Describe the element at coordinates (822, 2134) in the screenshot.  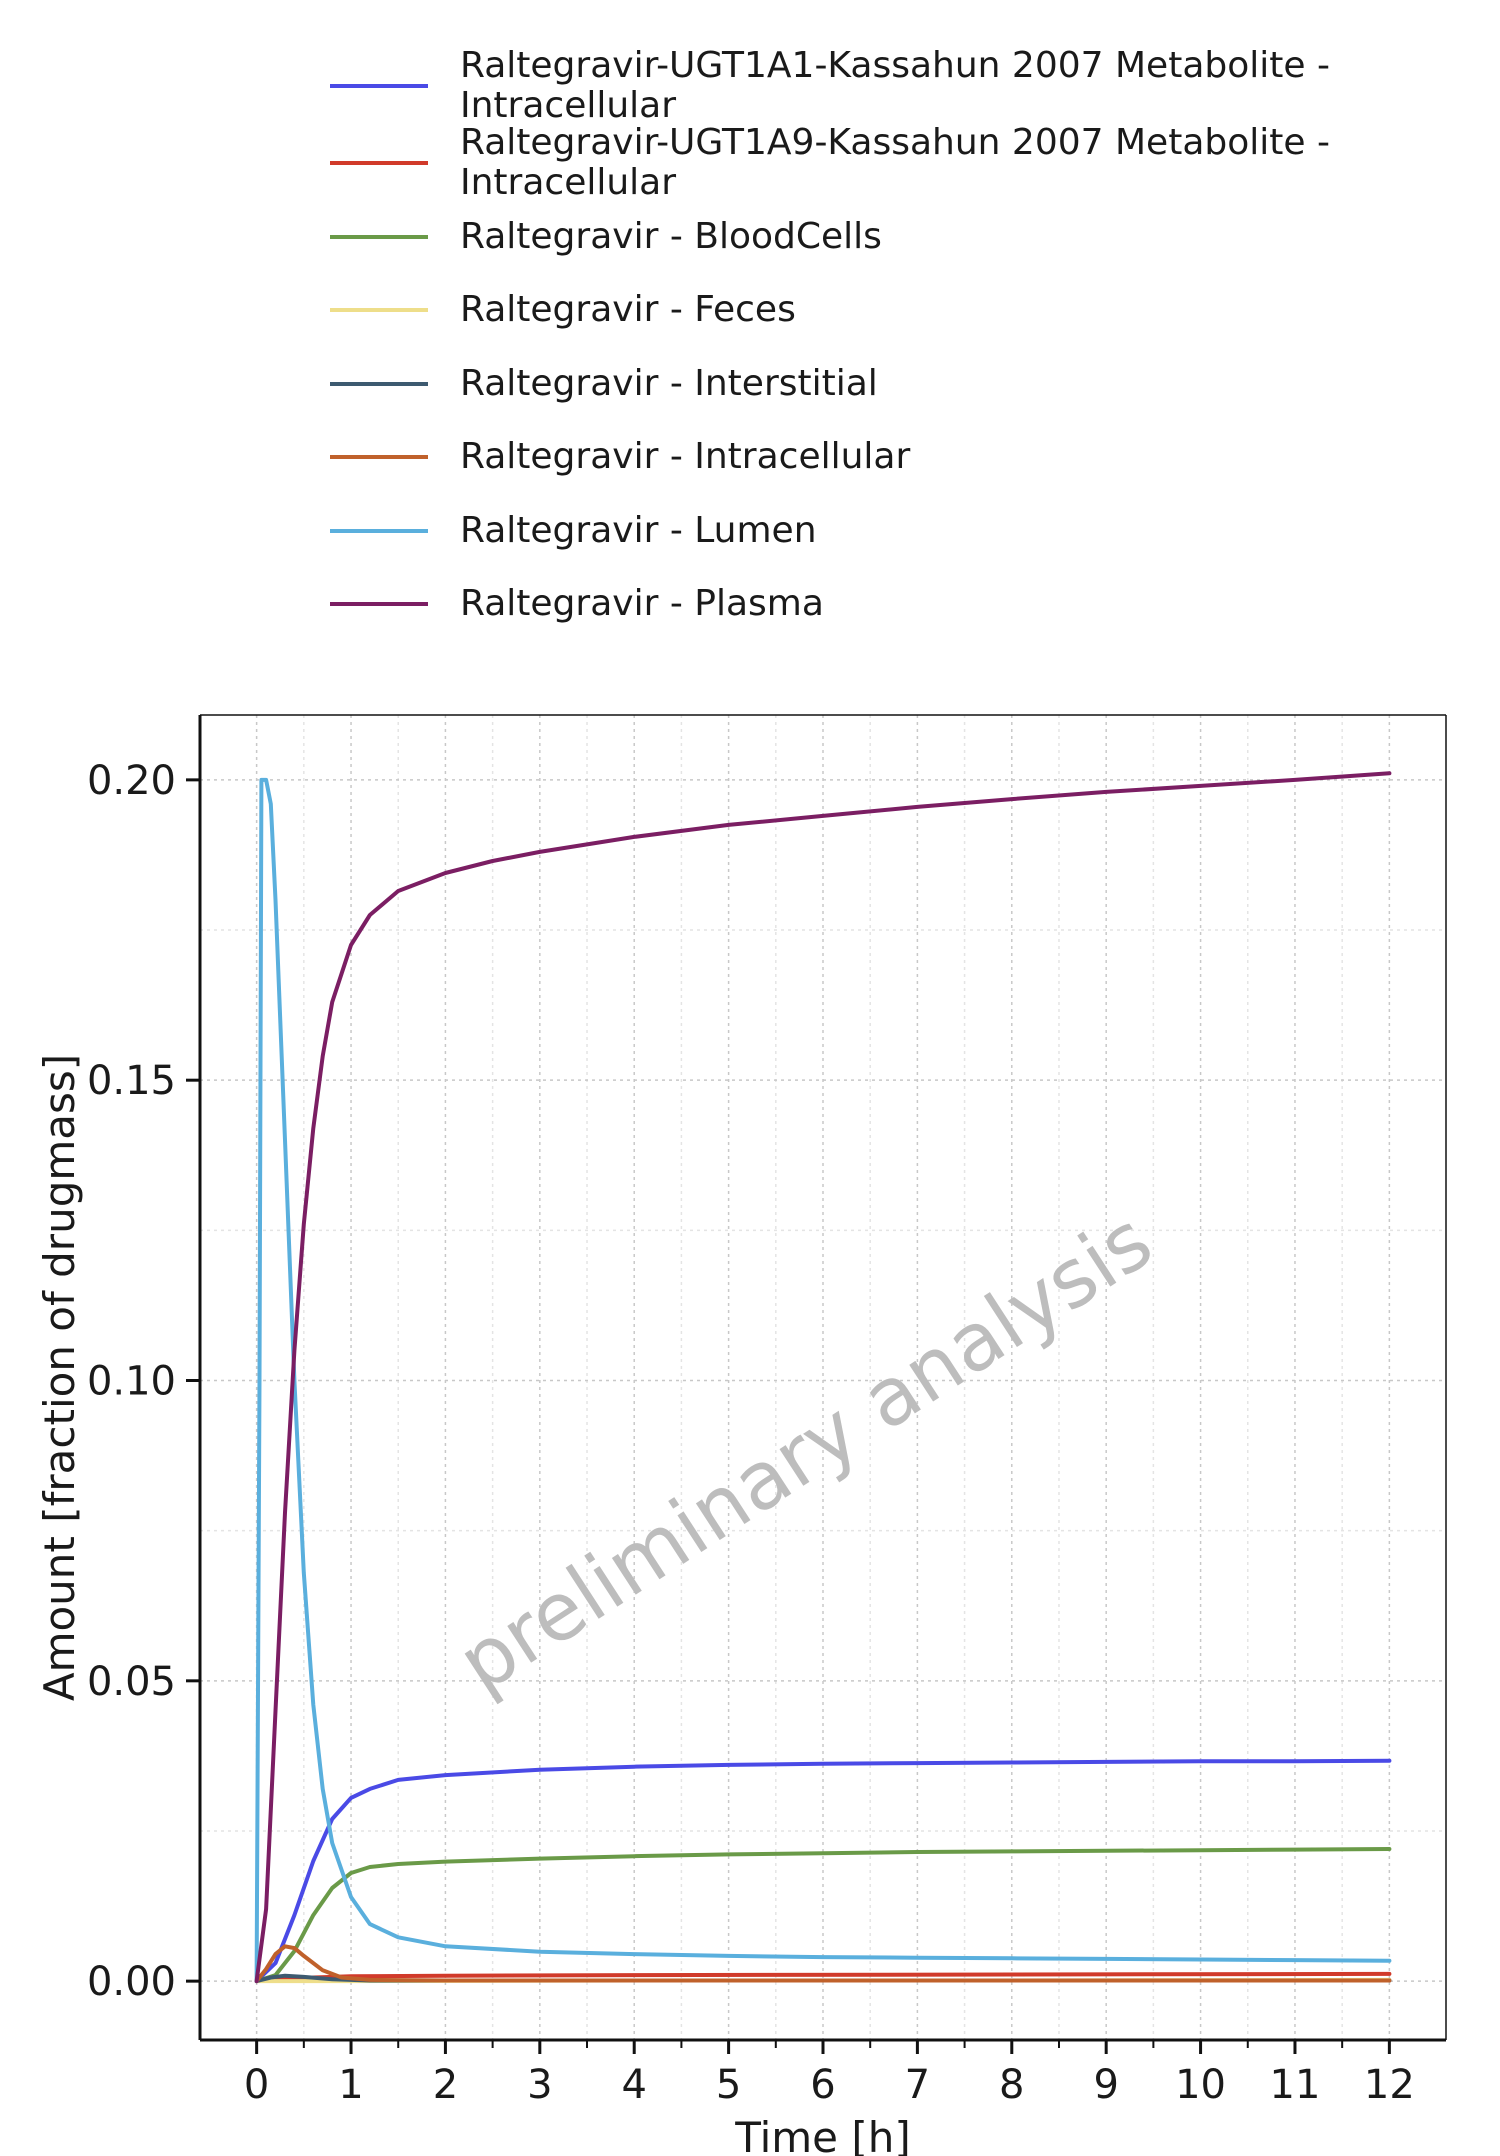
I see `x-axis-title: Time [h]` at that location.